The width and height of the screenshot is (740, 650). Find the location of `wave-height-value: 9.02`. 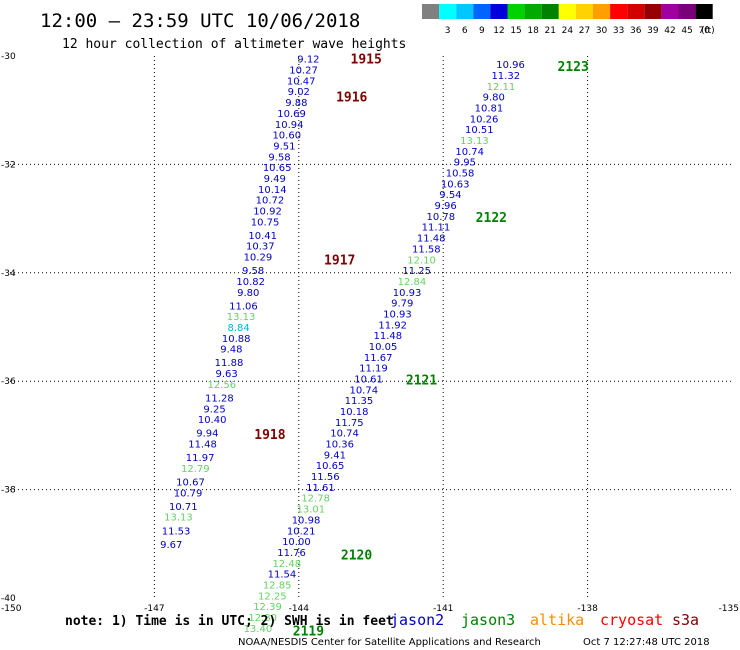

wave-height-value: 9.02 is located at coordinates (299, 92).